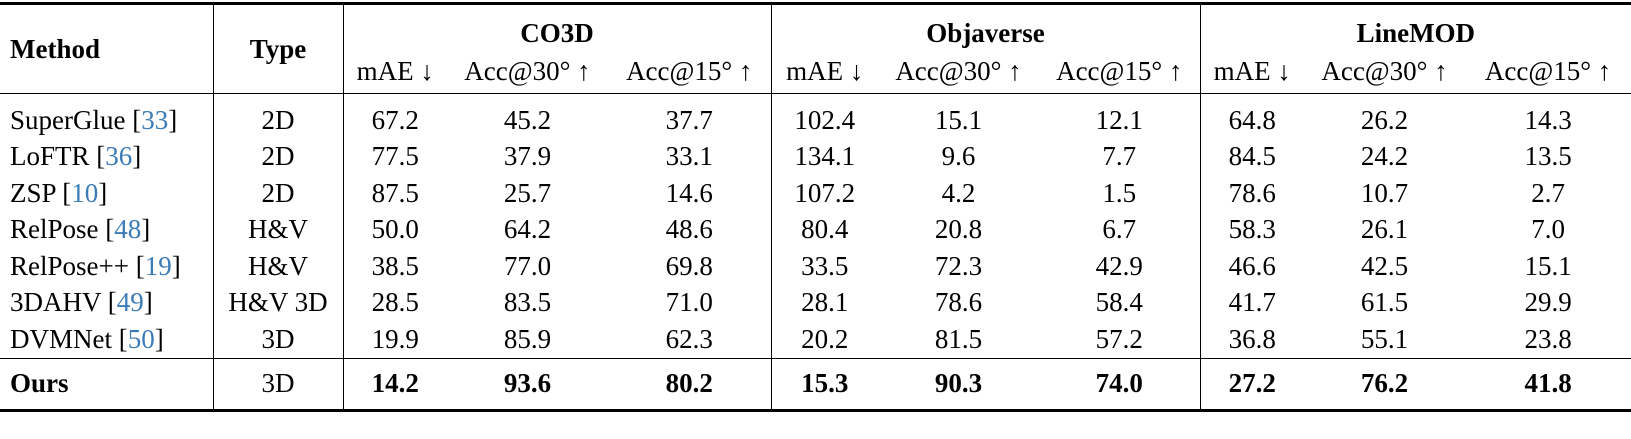  Describe the element at coordinates (1384, 156) in the screenshot. I see `value-cell: 24.2` at that location.